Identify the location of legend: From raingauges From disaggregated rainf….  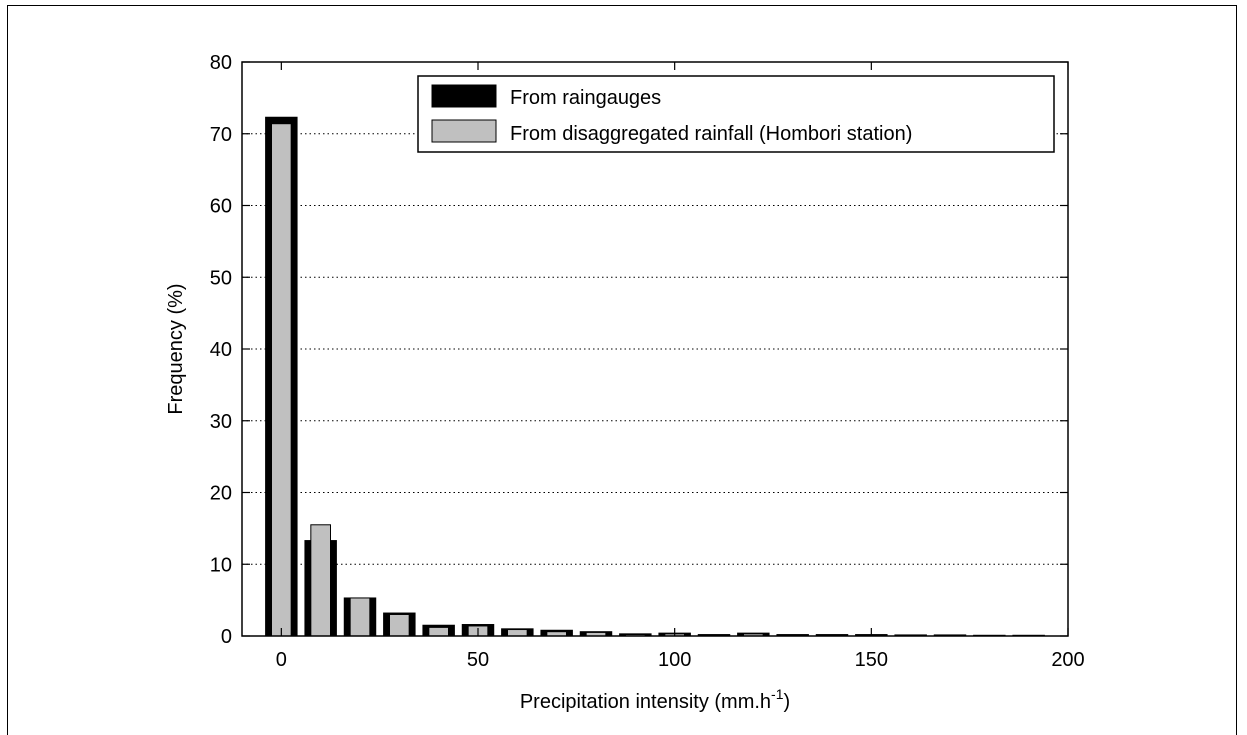
(736, 114).